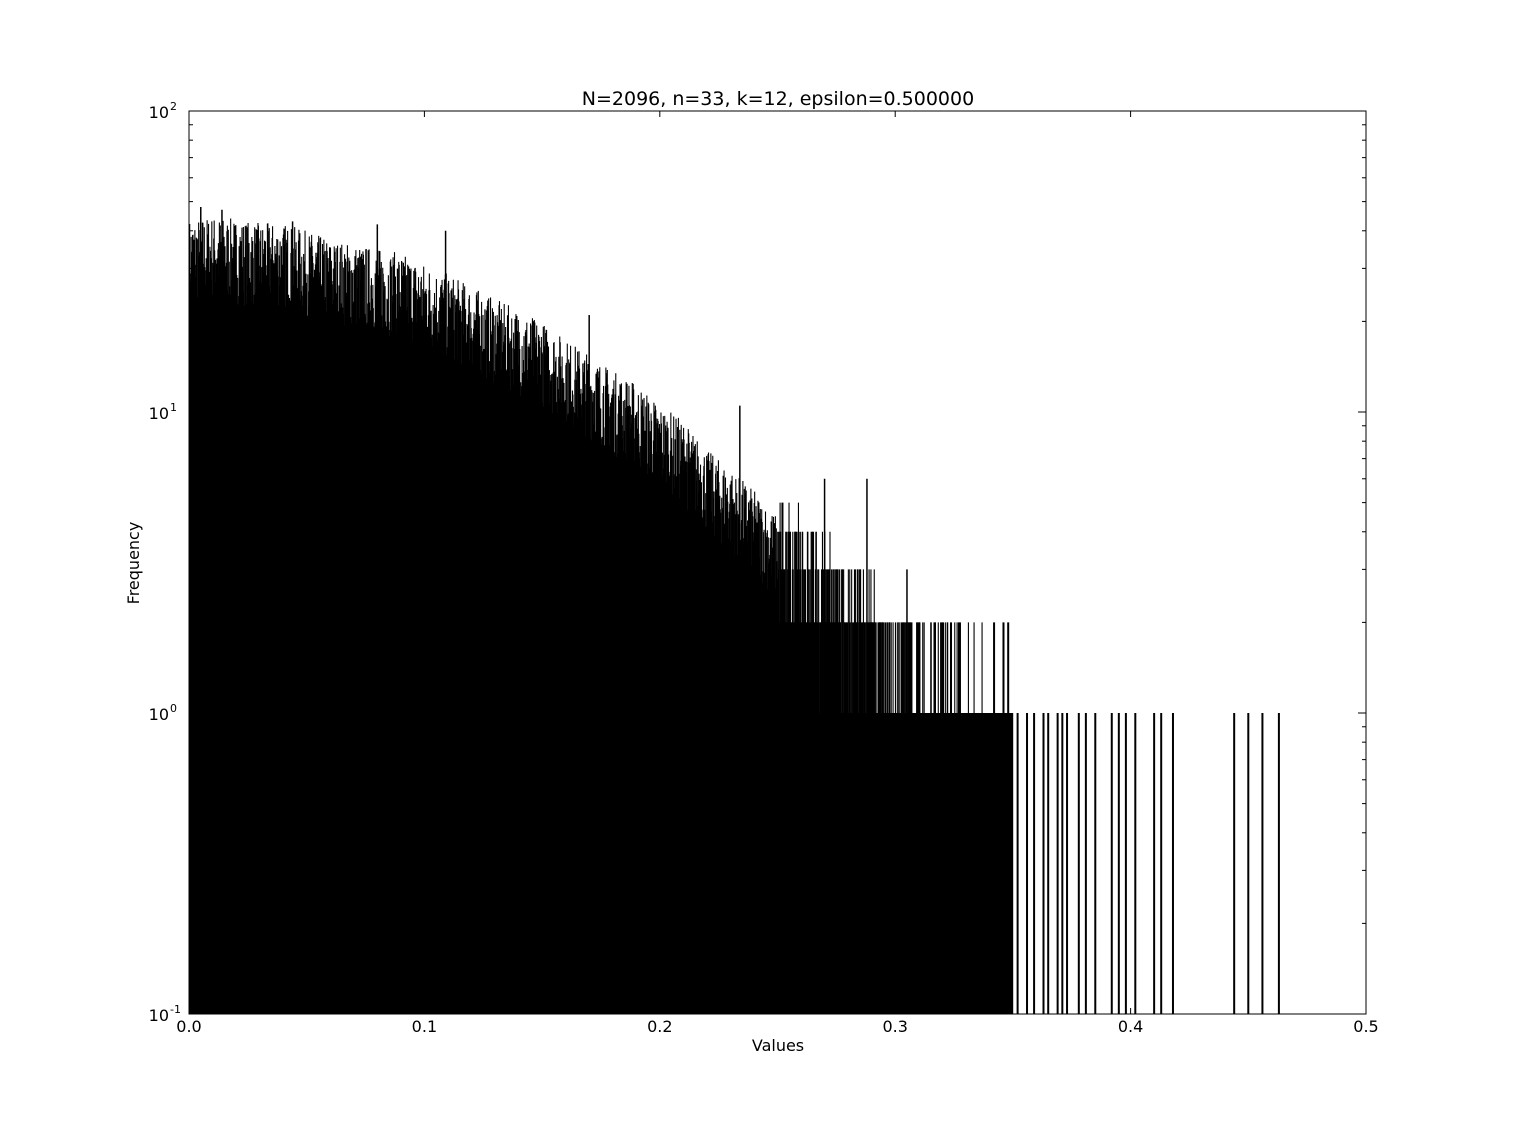 The width and height of the screenshot is (1518, 1132). Describe the element at coordinates (175, 1009) in the screenshot. I see `y-tick-exponent: -1` at that location.